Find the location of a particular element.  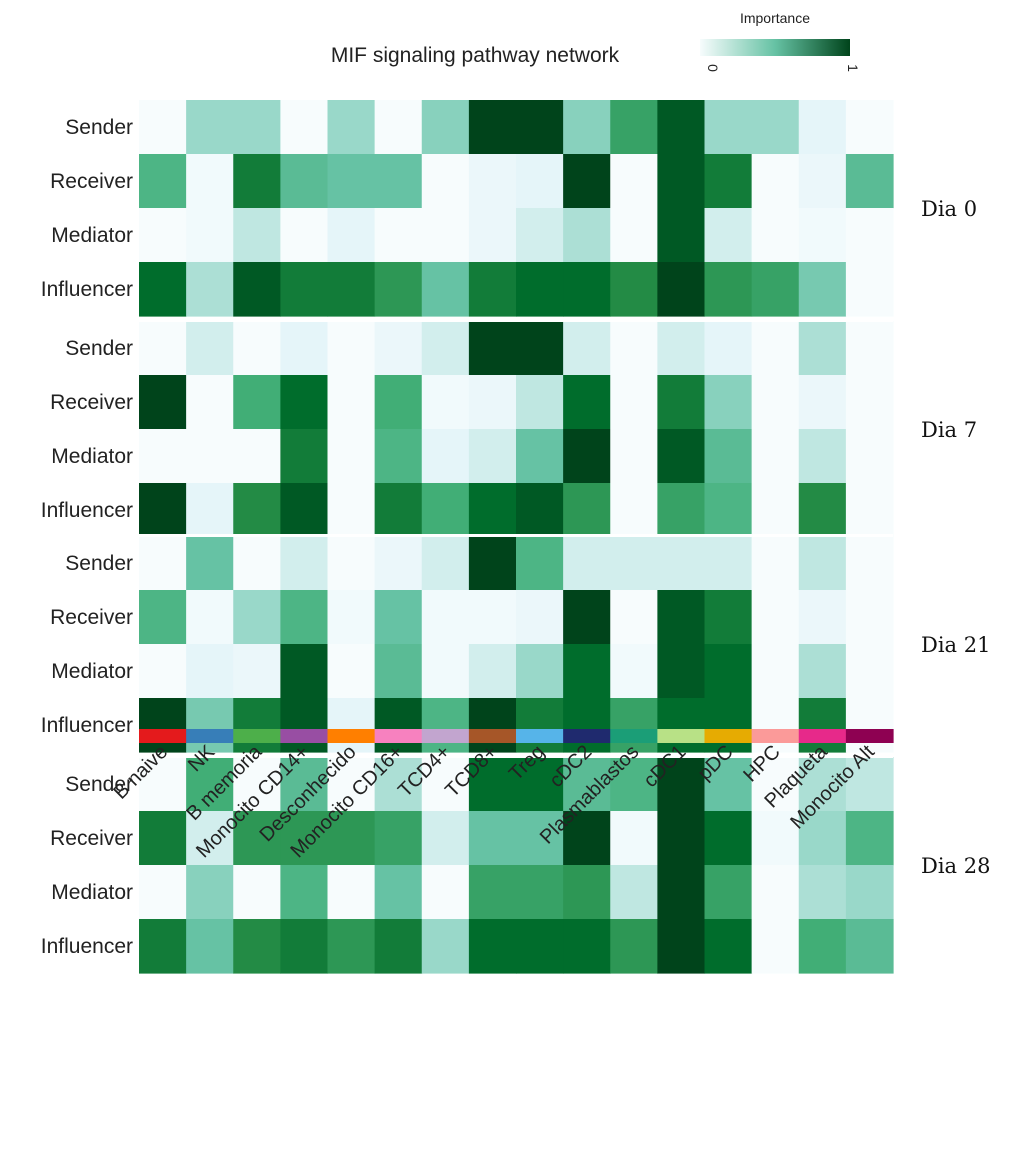

group-labels: Dia 0 Dia 7 Dia 21 Dia 28 is located at coordinates (955, 537).